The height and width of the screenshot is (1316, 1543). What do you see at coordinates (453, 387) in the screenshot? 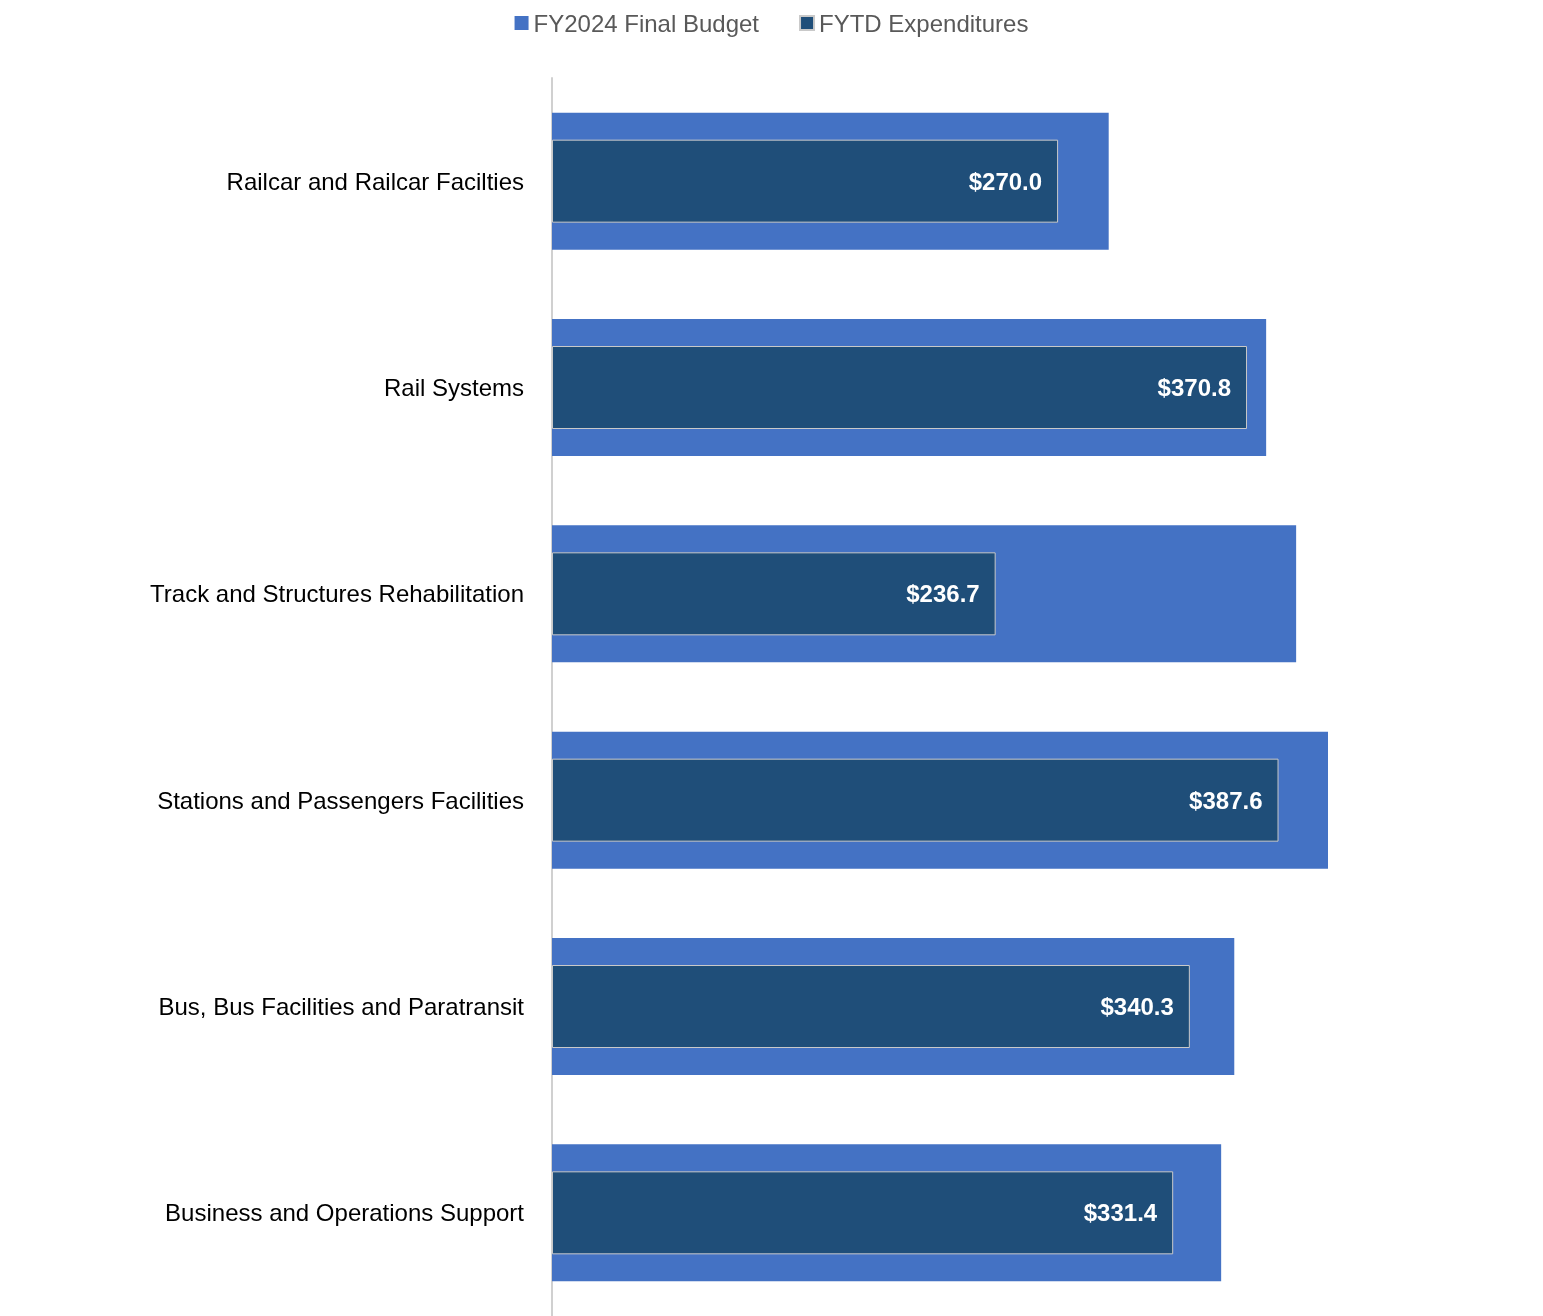
I see `y-tick-label: Rail Systems` at bounding box center [453, 387].